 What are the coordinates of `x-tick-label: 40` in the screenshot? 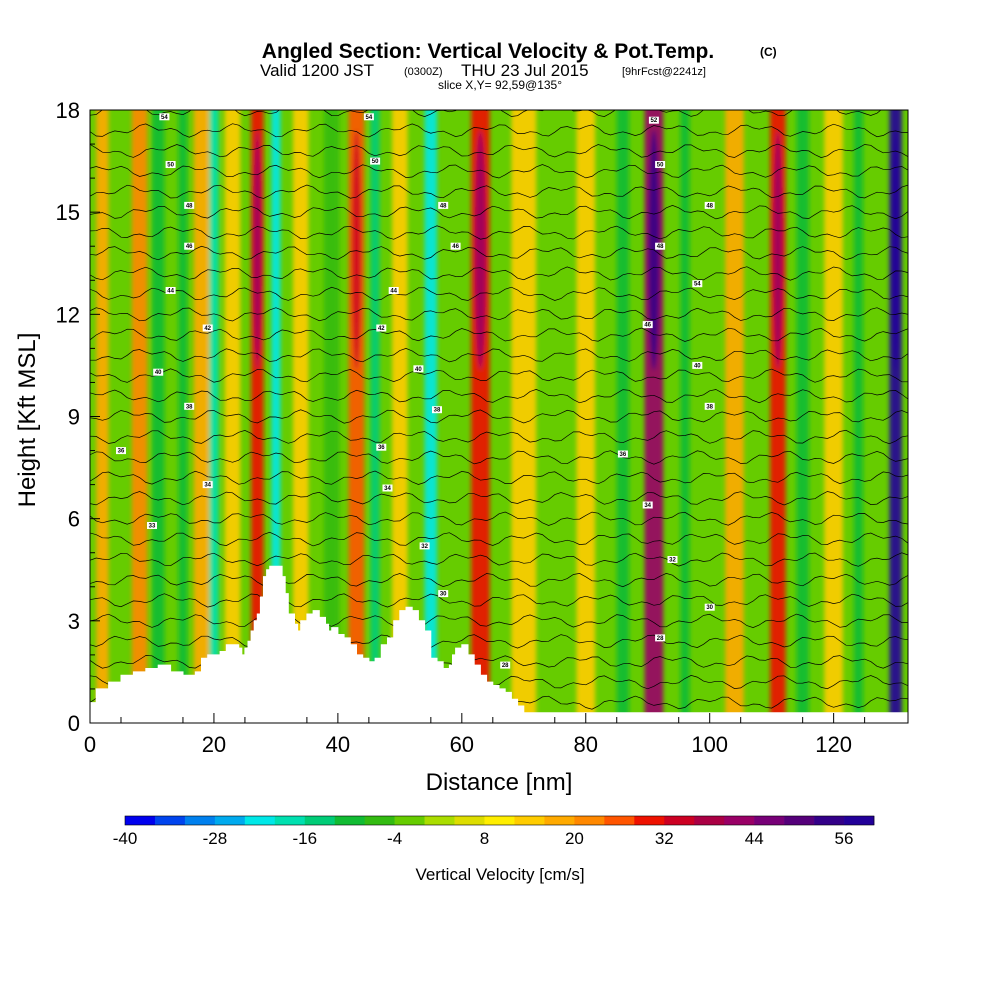 It's located at (338, 744).